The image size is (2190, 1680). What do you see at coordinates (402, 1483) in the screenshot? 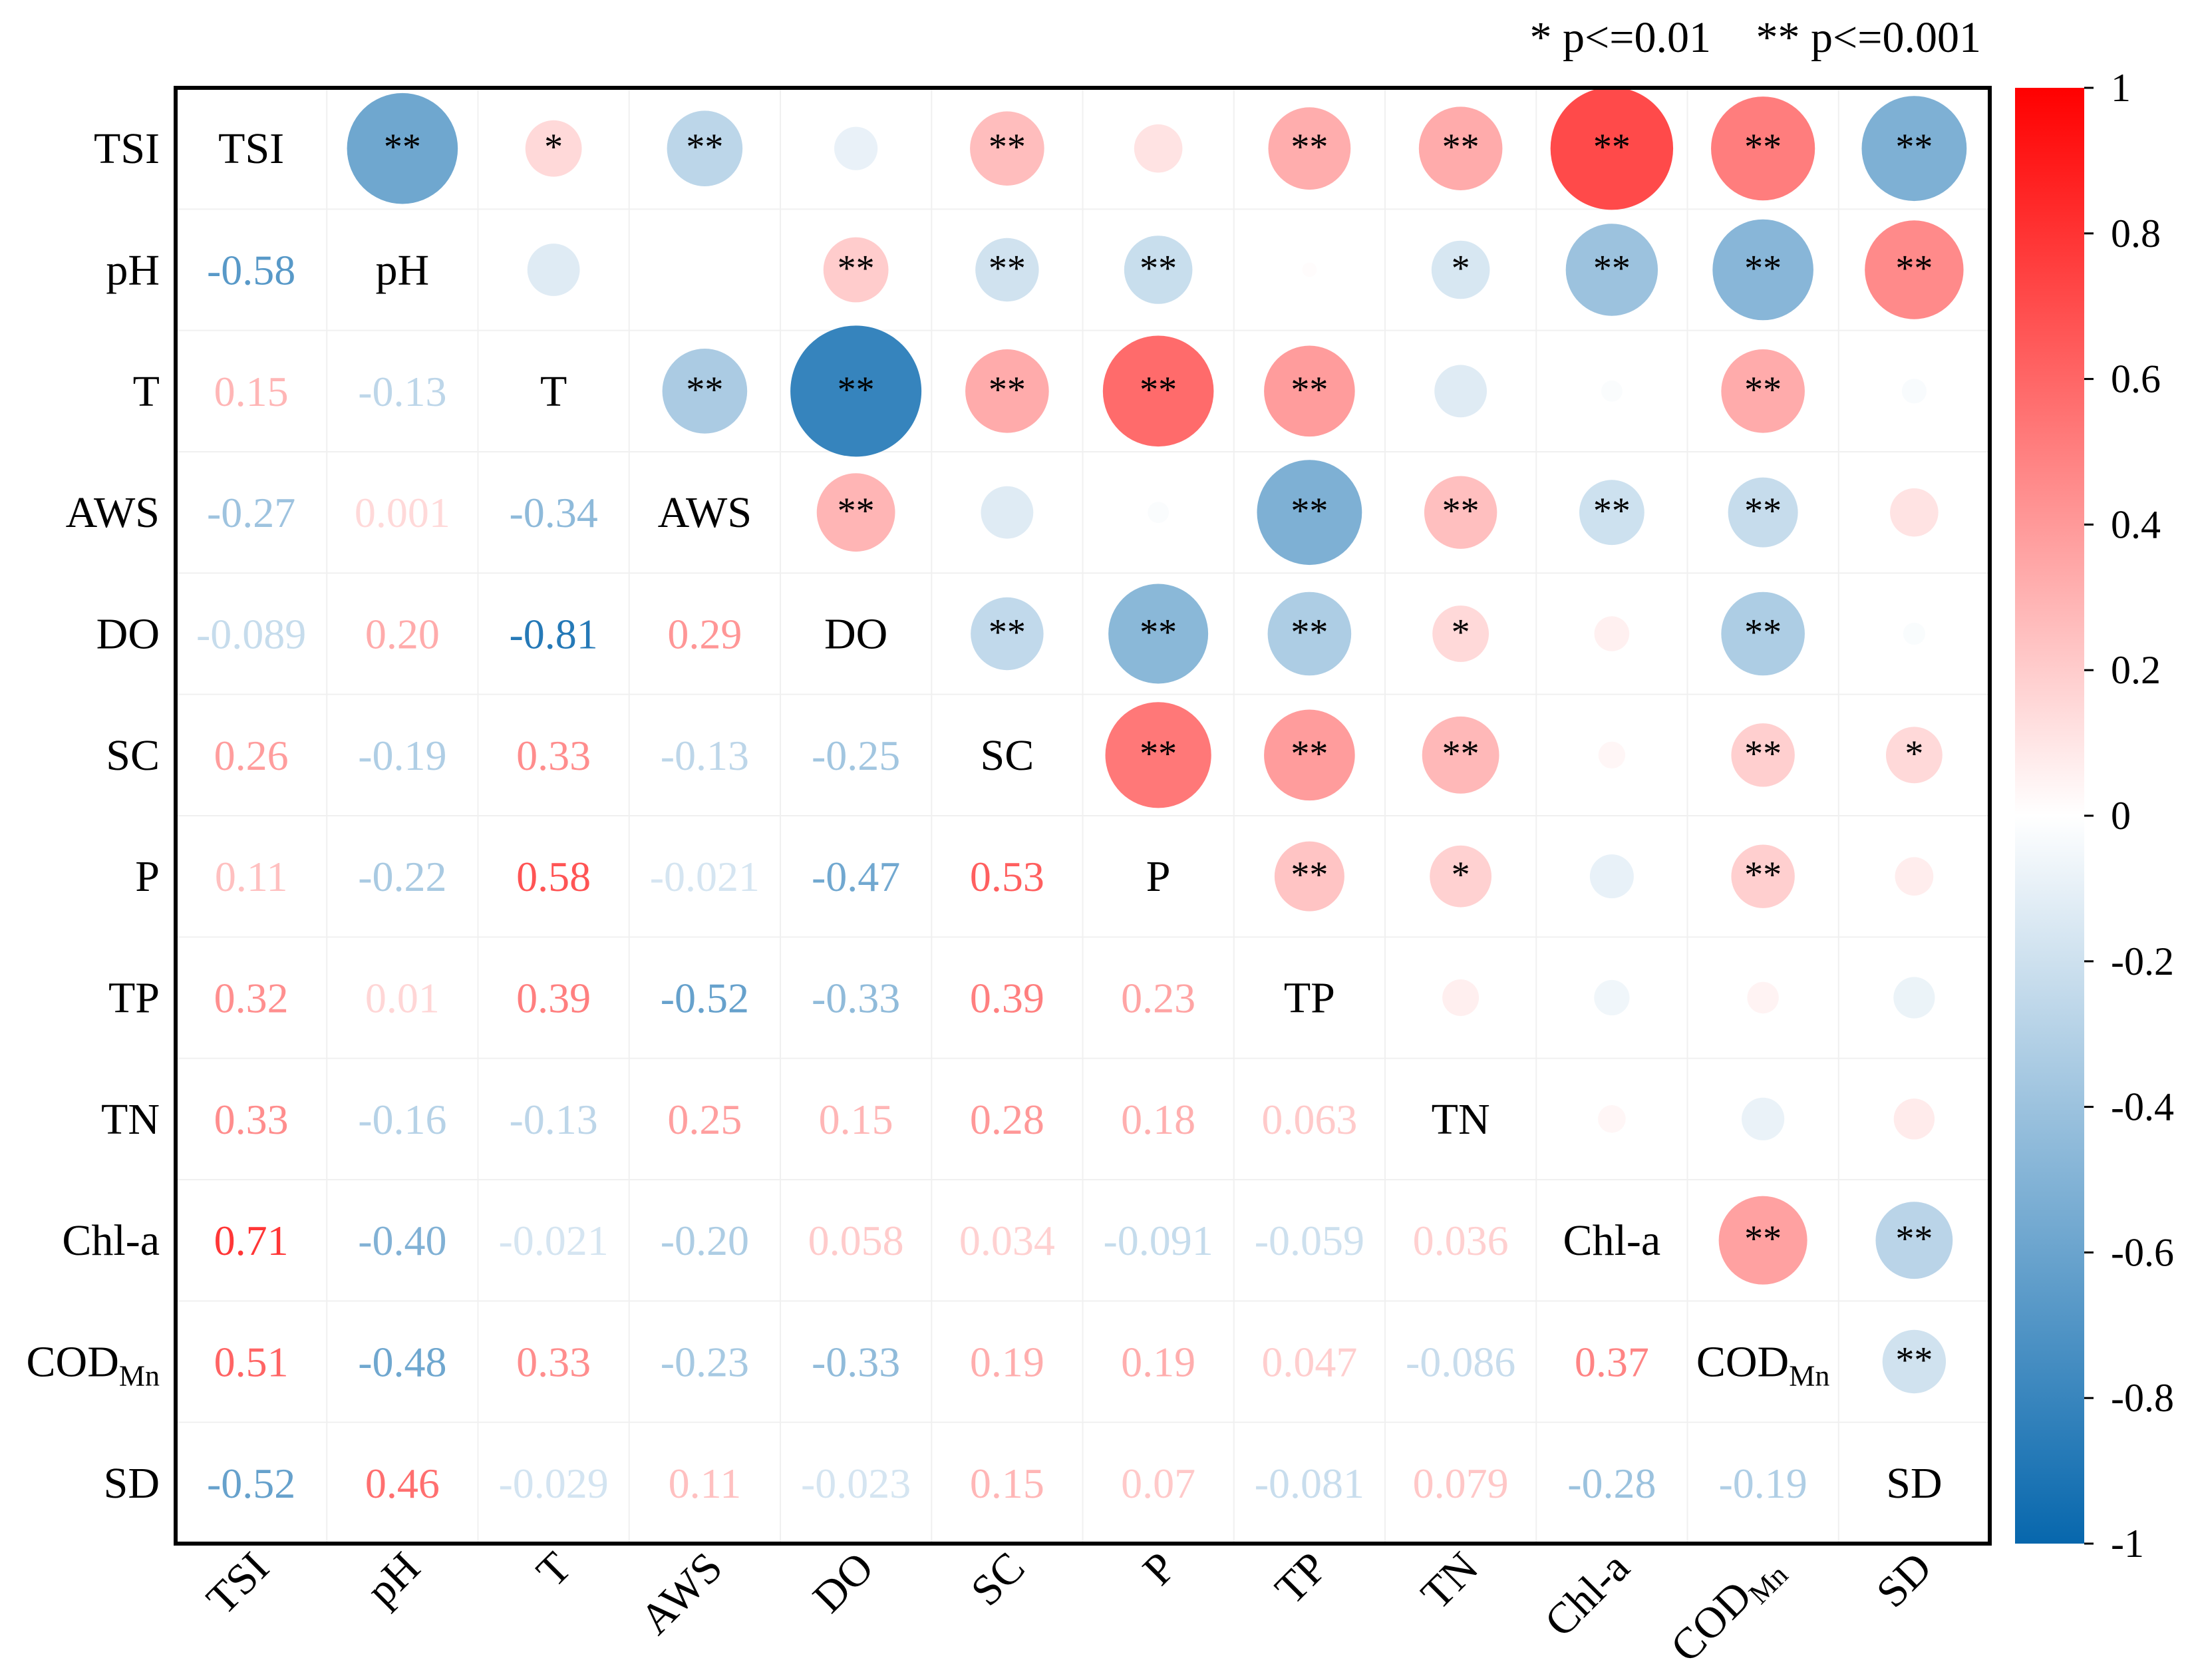
I see `correlation-value: 0.46` at bounding box center [402, 1483].